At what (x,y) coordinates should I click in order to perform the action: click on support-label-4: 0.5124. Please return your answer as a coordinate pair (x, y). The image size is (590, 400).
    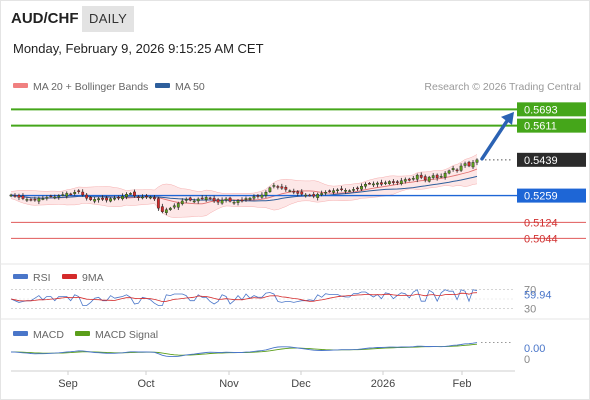
    Looking at the image, I should click on (541, 223).